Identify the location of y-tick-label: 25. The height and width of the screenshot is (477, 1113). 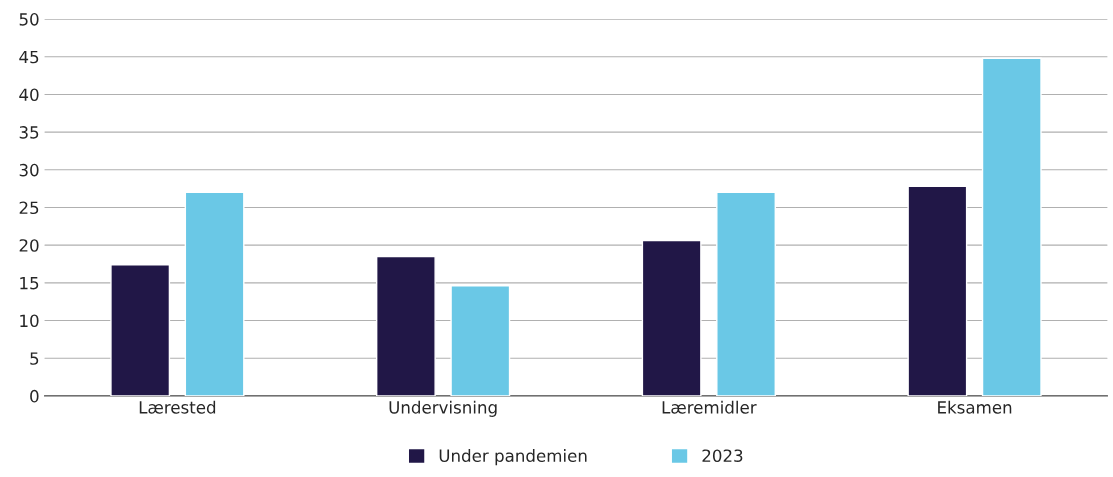
(29, 208).